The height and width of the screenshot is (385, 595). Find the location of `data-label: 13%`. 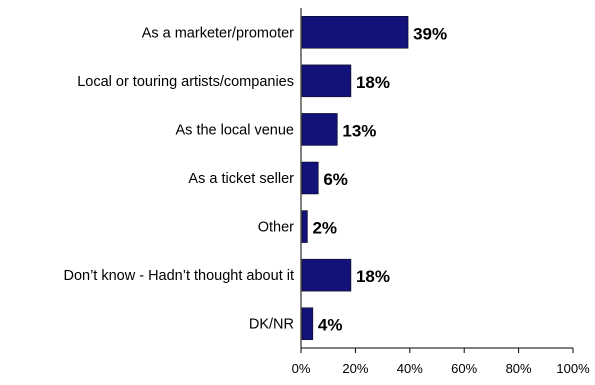

data-label: 13% is located at coordinates (359, 130).